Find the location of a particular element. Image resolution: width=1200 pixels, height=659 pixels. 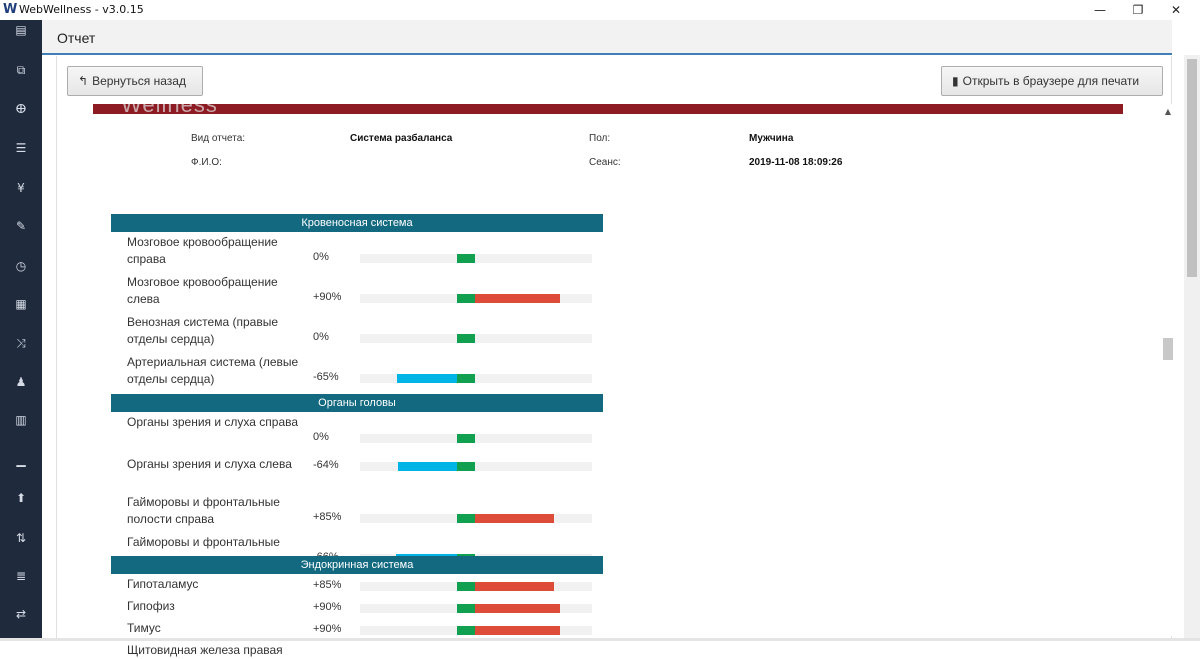

clock-icon: ◷ is located at coordinates (21, 266).